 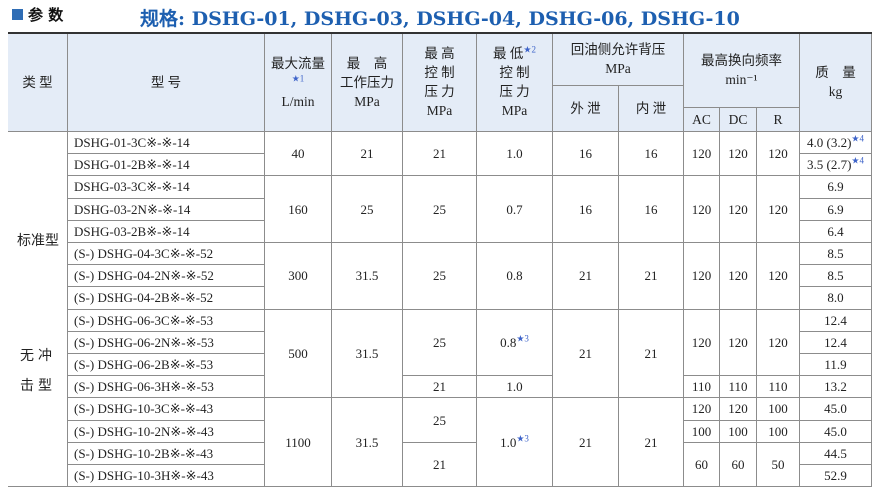 What do you see at coordinates (586, 109) in the screenshot?
I see `header-cell: 外 泄` at bounding box center [586, 109].